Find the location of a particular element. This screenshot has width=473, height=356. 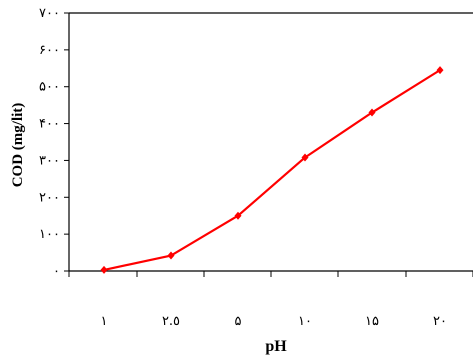

y-tick-label: ٧٠٠ is located at coordinates (49, 13).